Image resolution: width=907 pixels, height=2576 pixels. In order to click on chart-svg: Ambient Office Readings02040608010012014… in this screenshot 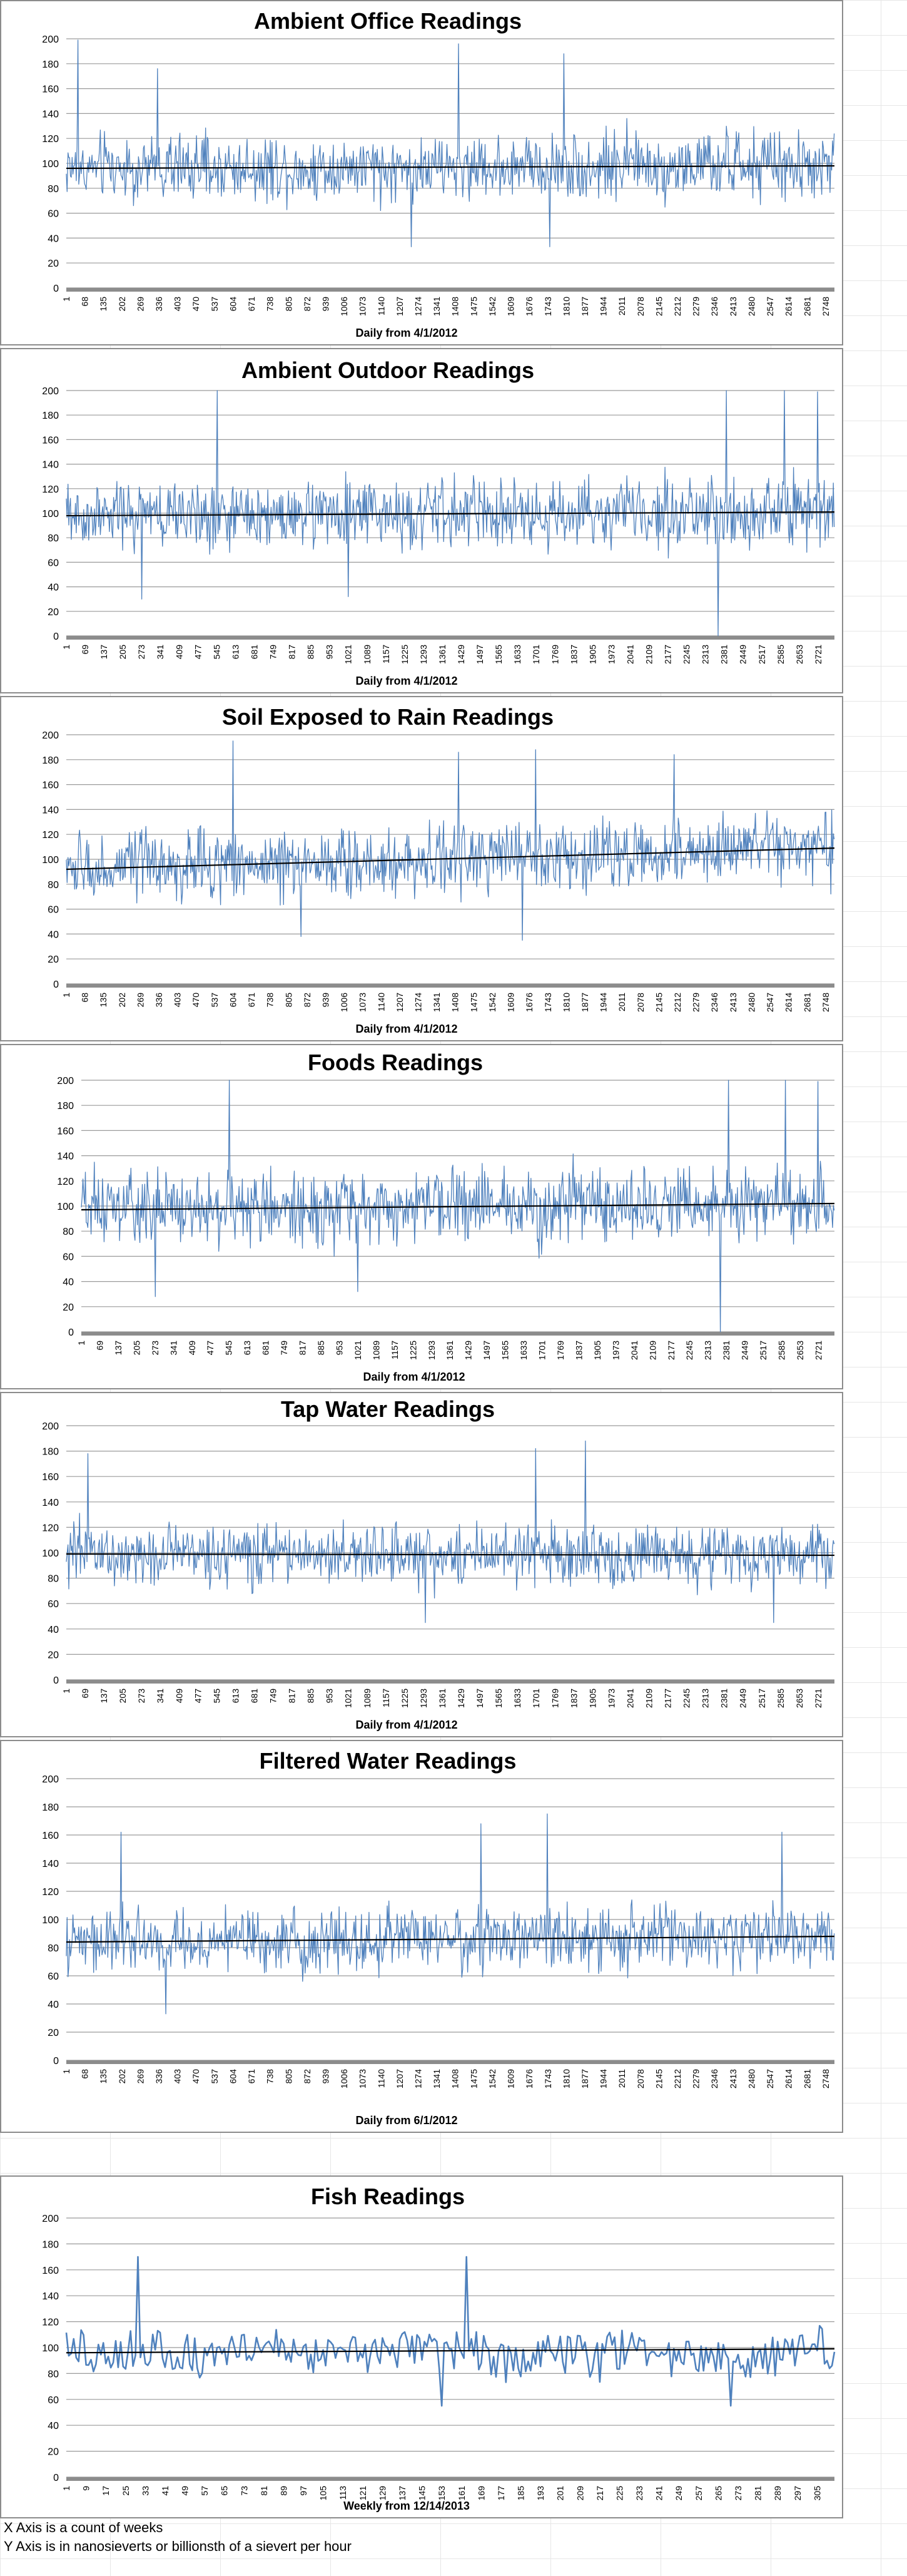, I will do `click(438, 173)`.